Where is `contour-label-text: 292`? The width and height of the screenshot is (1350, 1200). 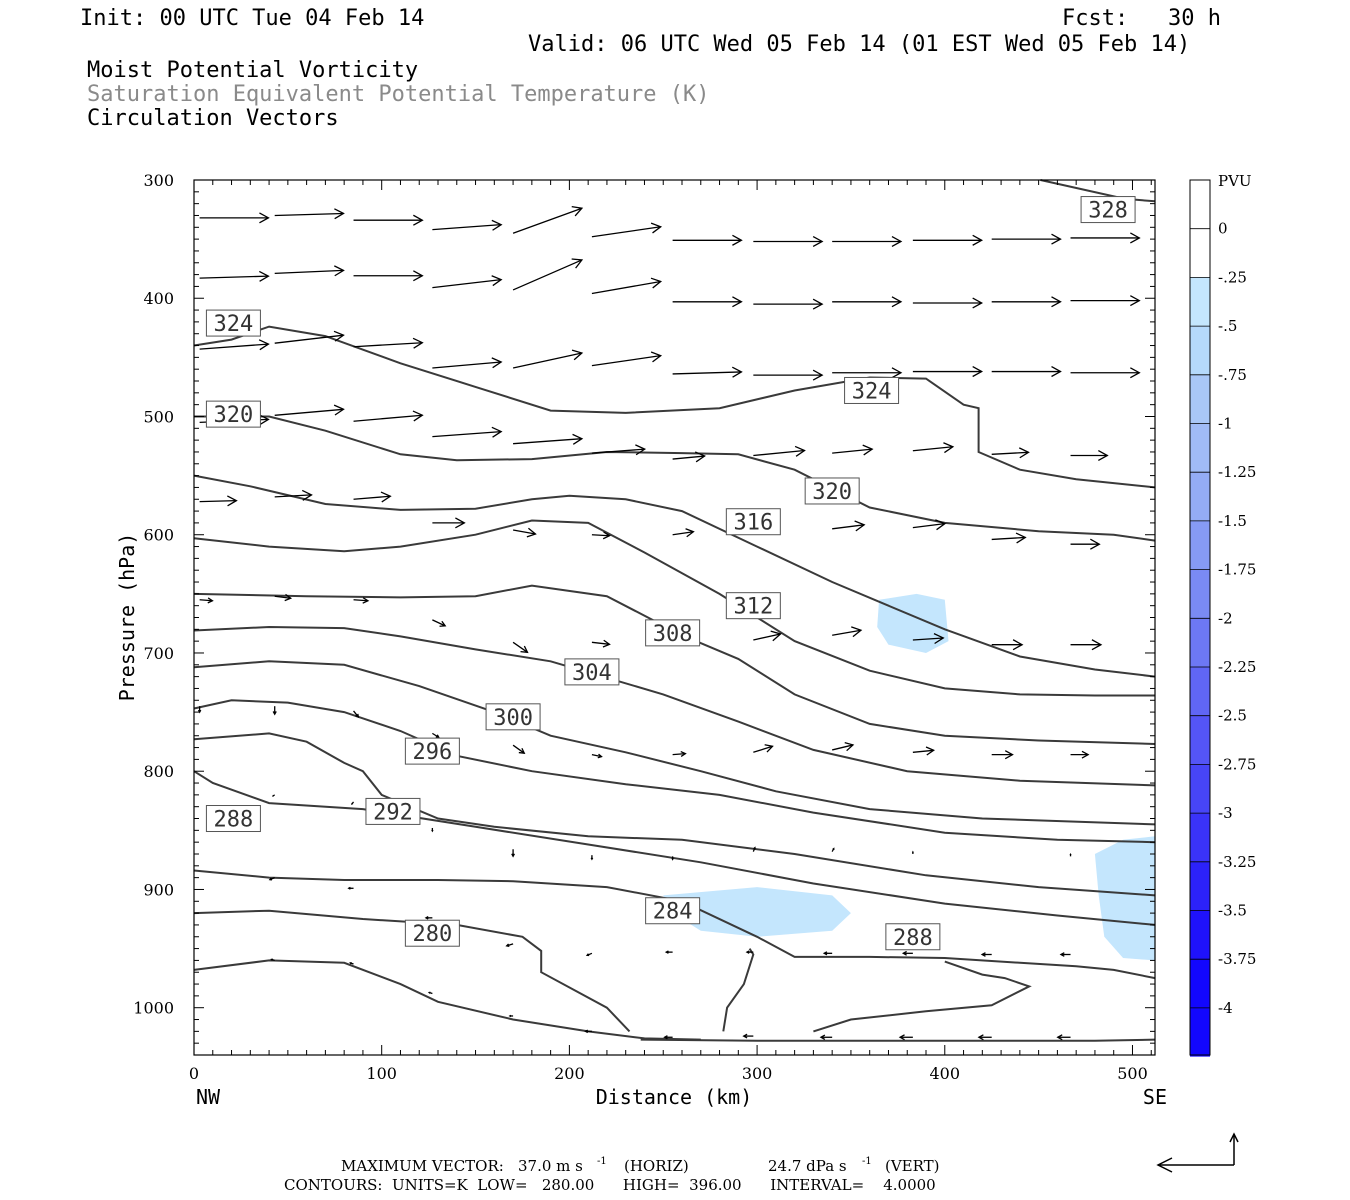
contour-label-text: 292 is located at coordinates (393, 812).